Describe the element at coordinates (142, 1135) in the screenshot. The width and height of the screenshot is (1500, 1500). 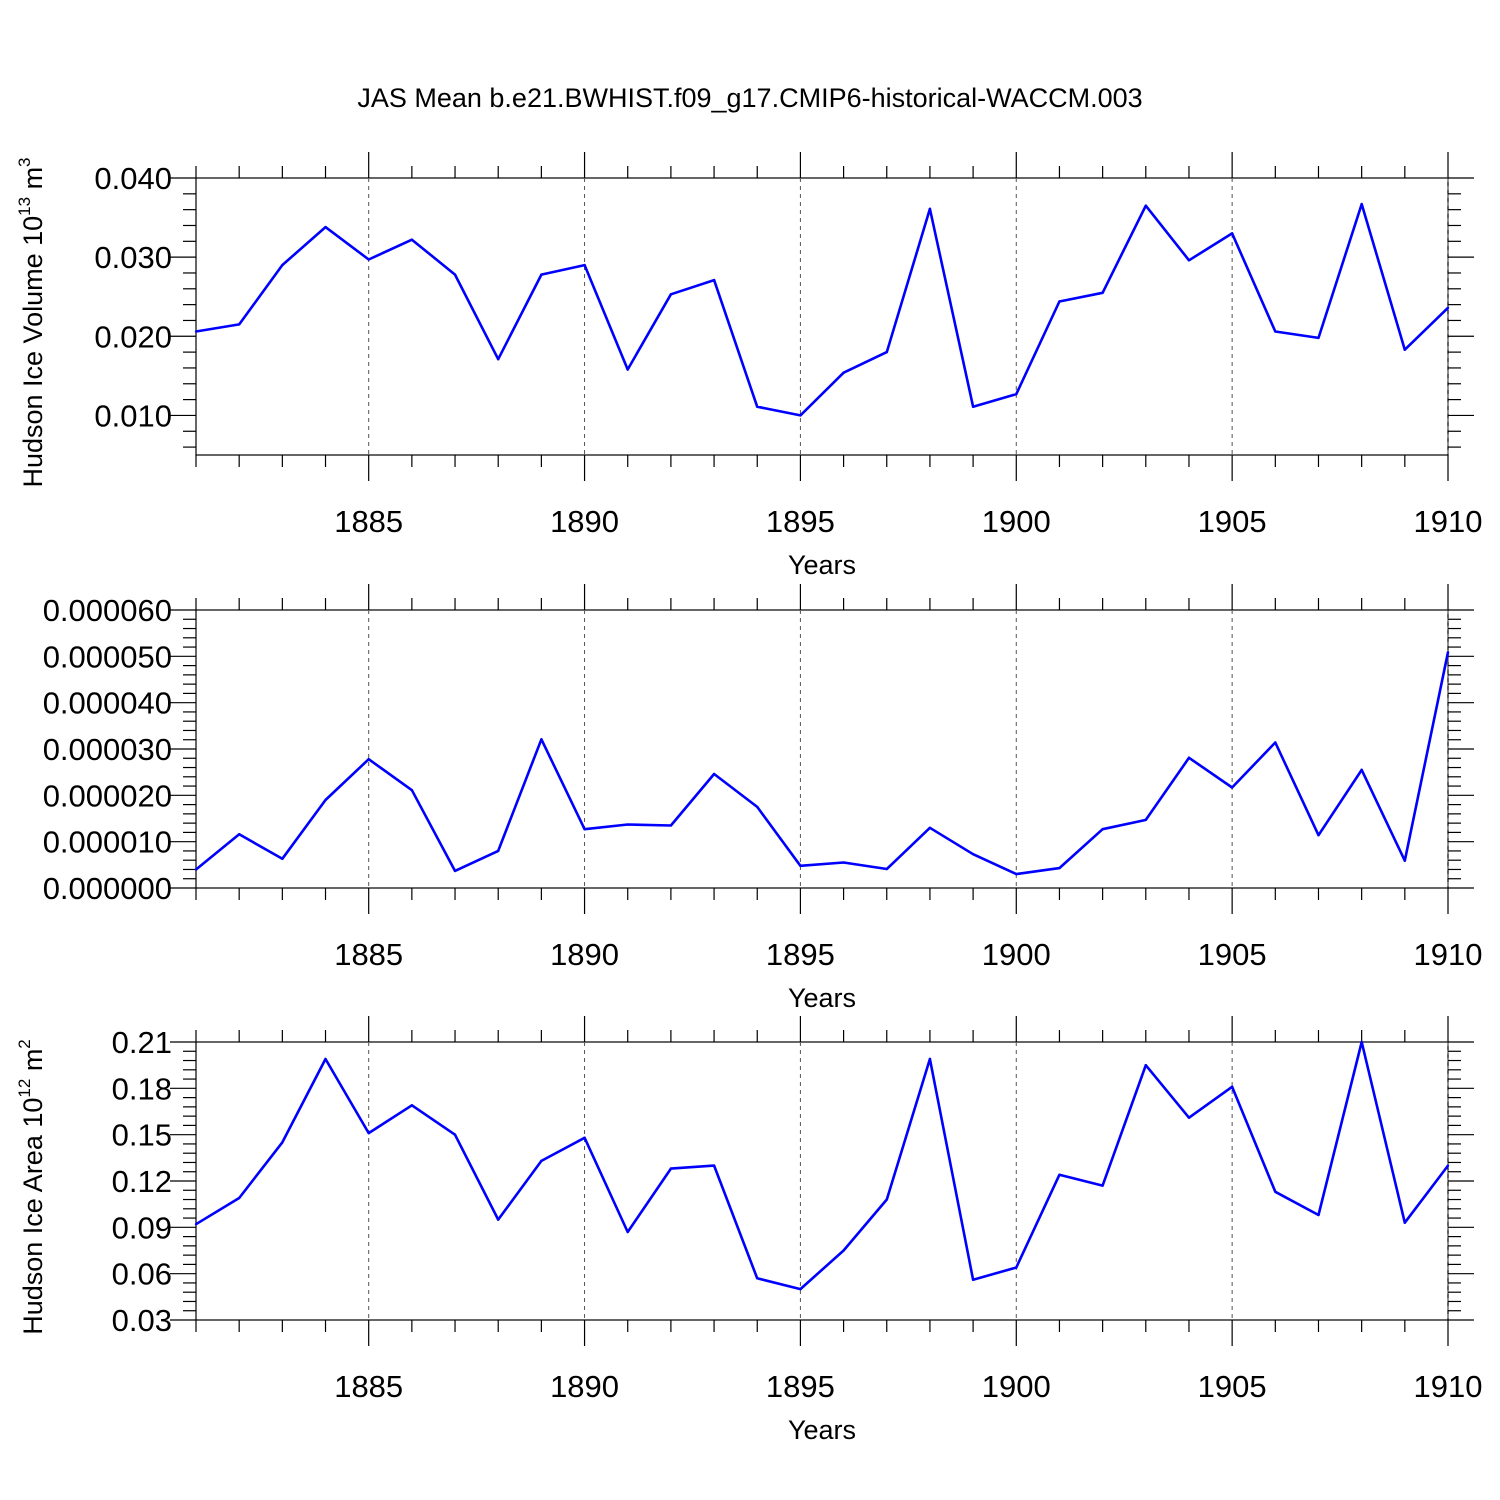
I see `y-tick-label: 0.15` at that location.